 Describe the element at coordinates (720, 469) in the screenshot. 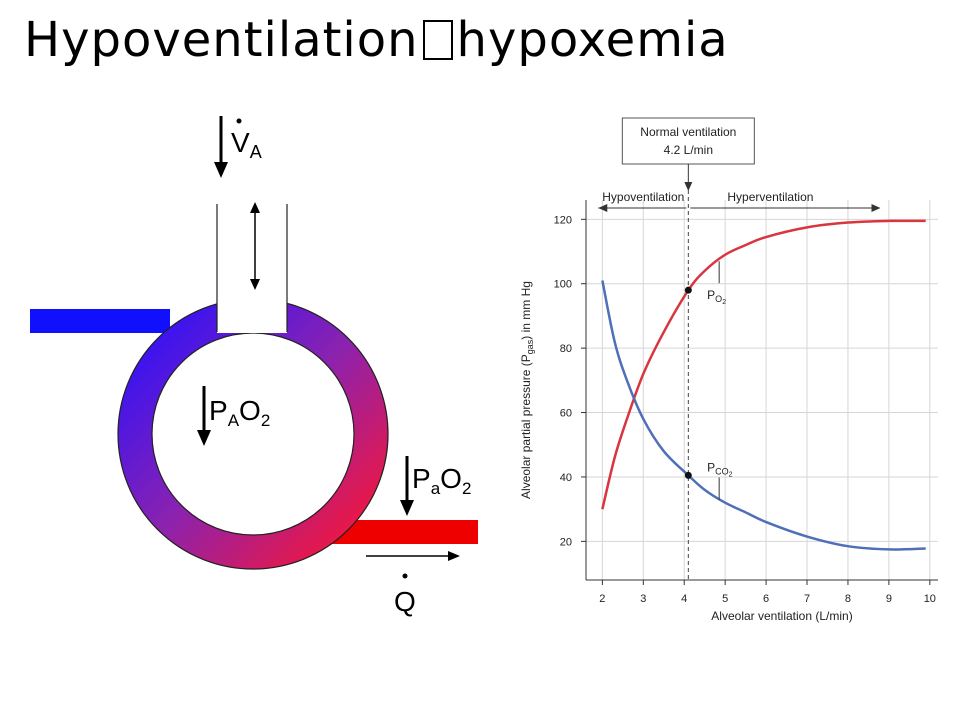

I see `svg-text: PCO2` at that location.